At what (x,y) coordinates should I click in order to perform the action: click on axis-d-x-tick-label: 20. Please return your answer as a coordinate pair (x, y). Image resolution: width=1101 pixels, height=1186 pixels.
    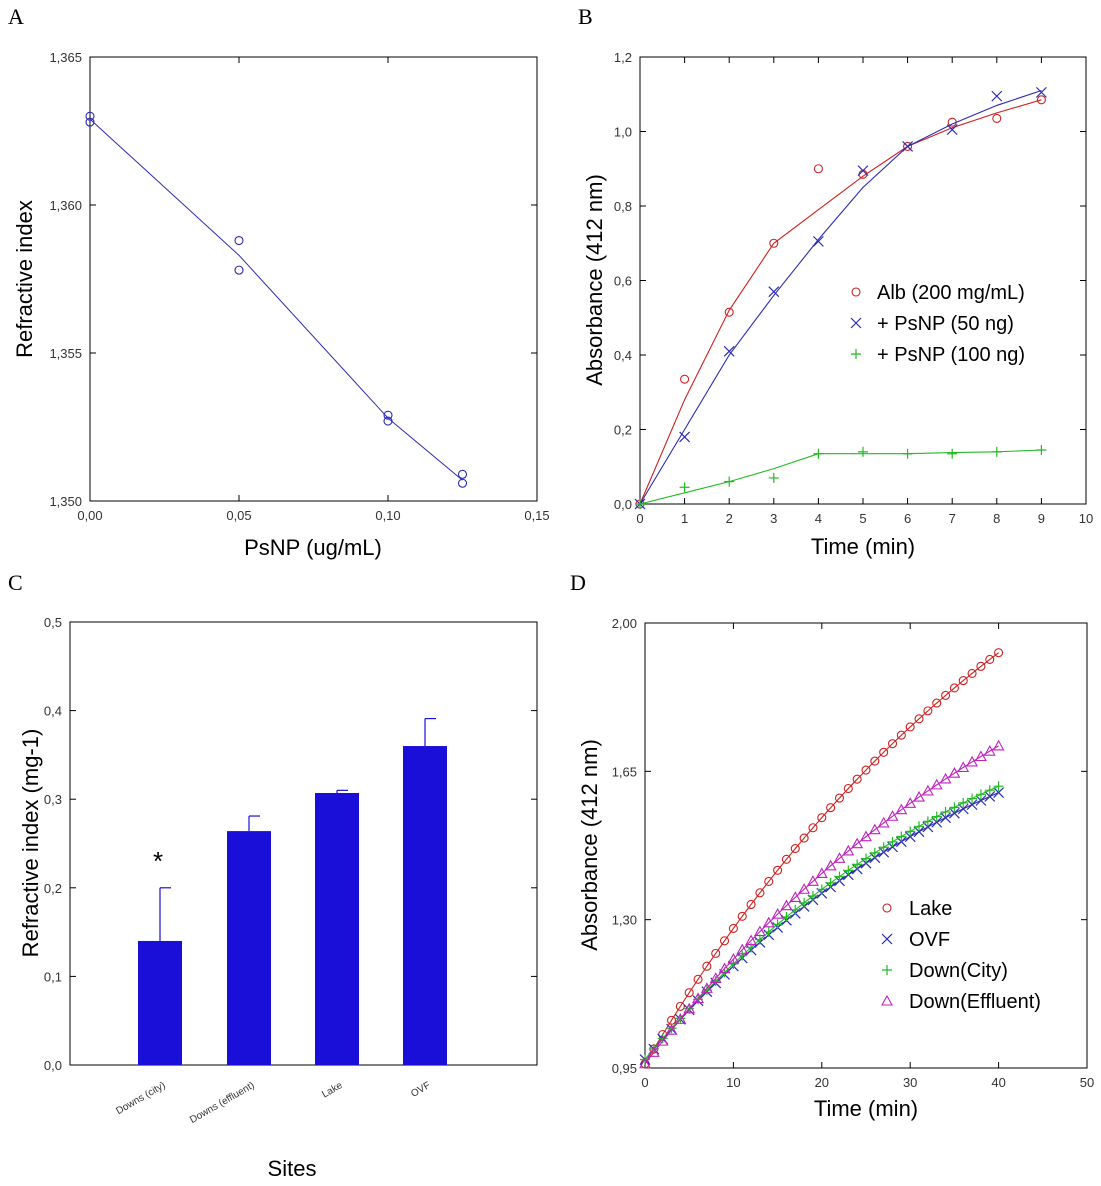
    Looking at the image, I should click on (822, 1082).